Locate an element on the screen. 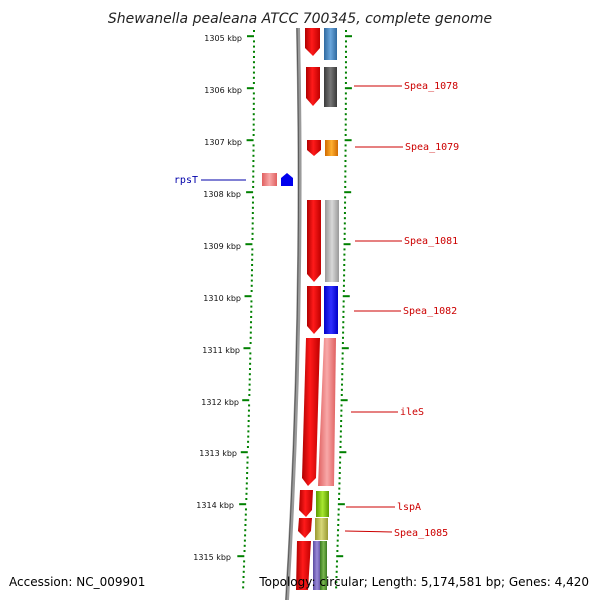  genome-backbone-edge is located at coordinates (292, 313).